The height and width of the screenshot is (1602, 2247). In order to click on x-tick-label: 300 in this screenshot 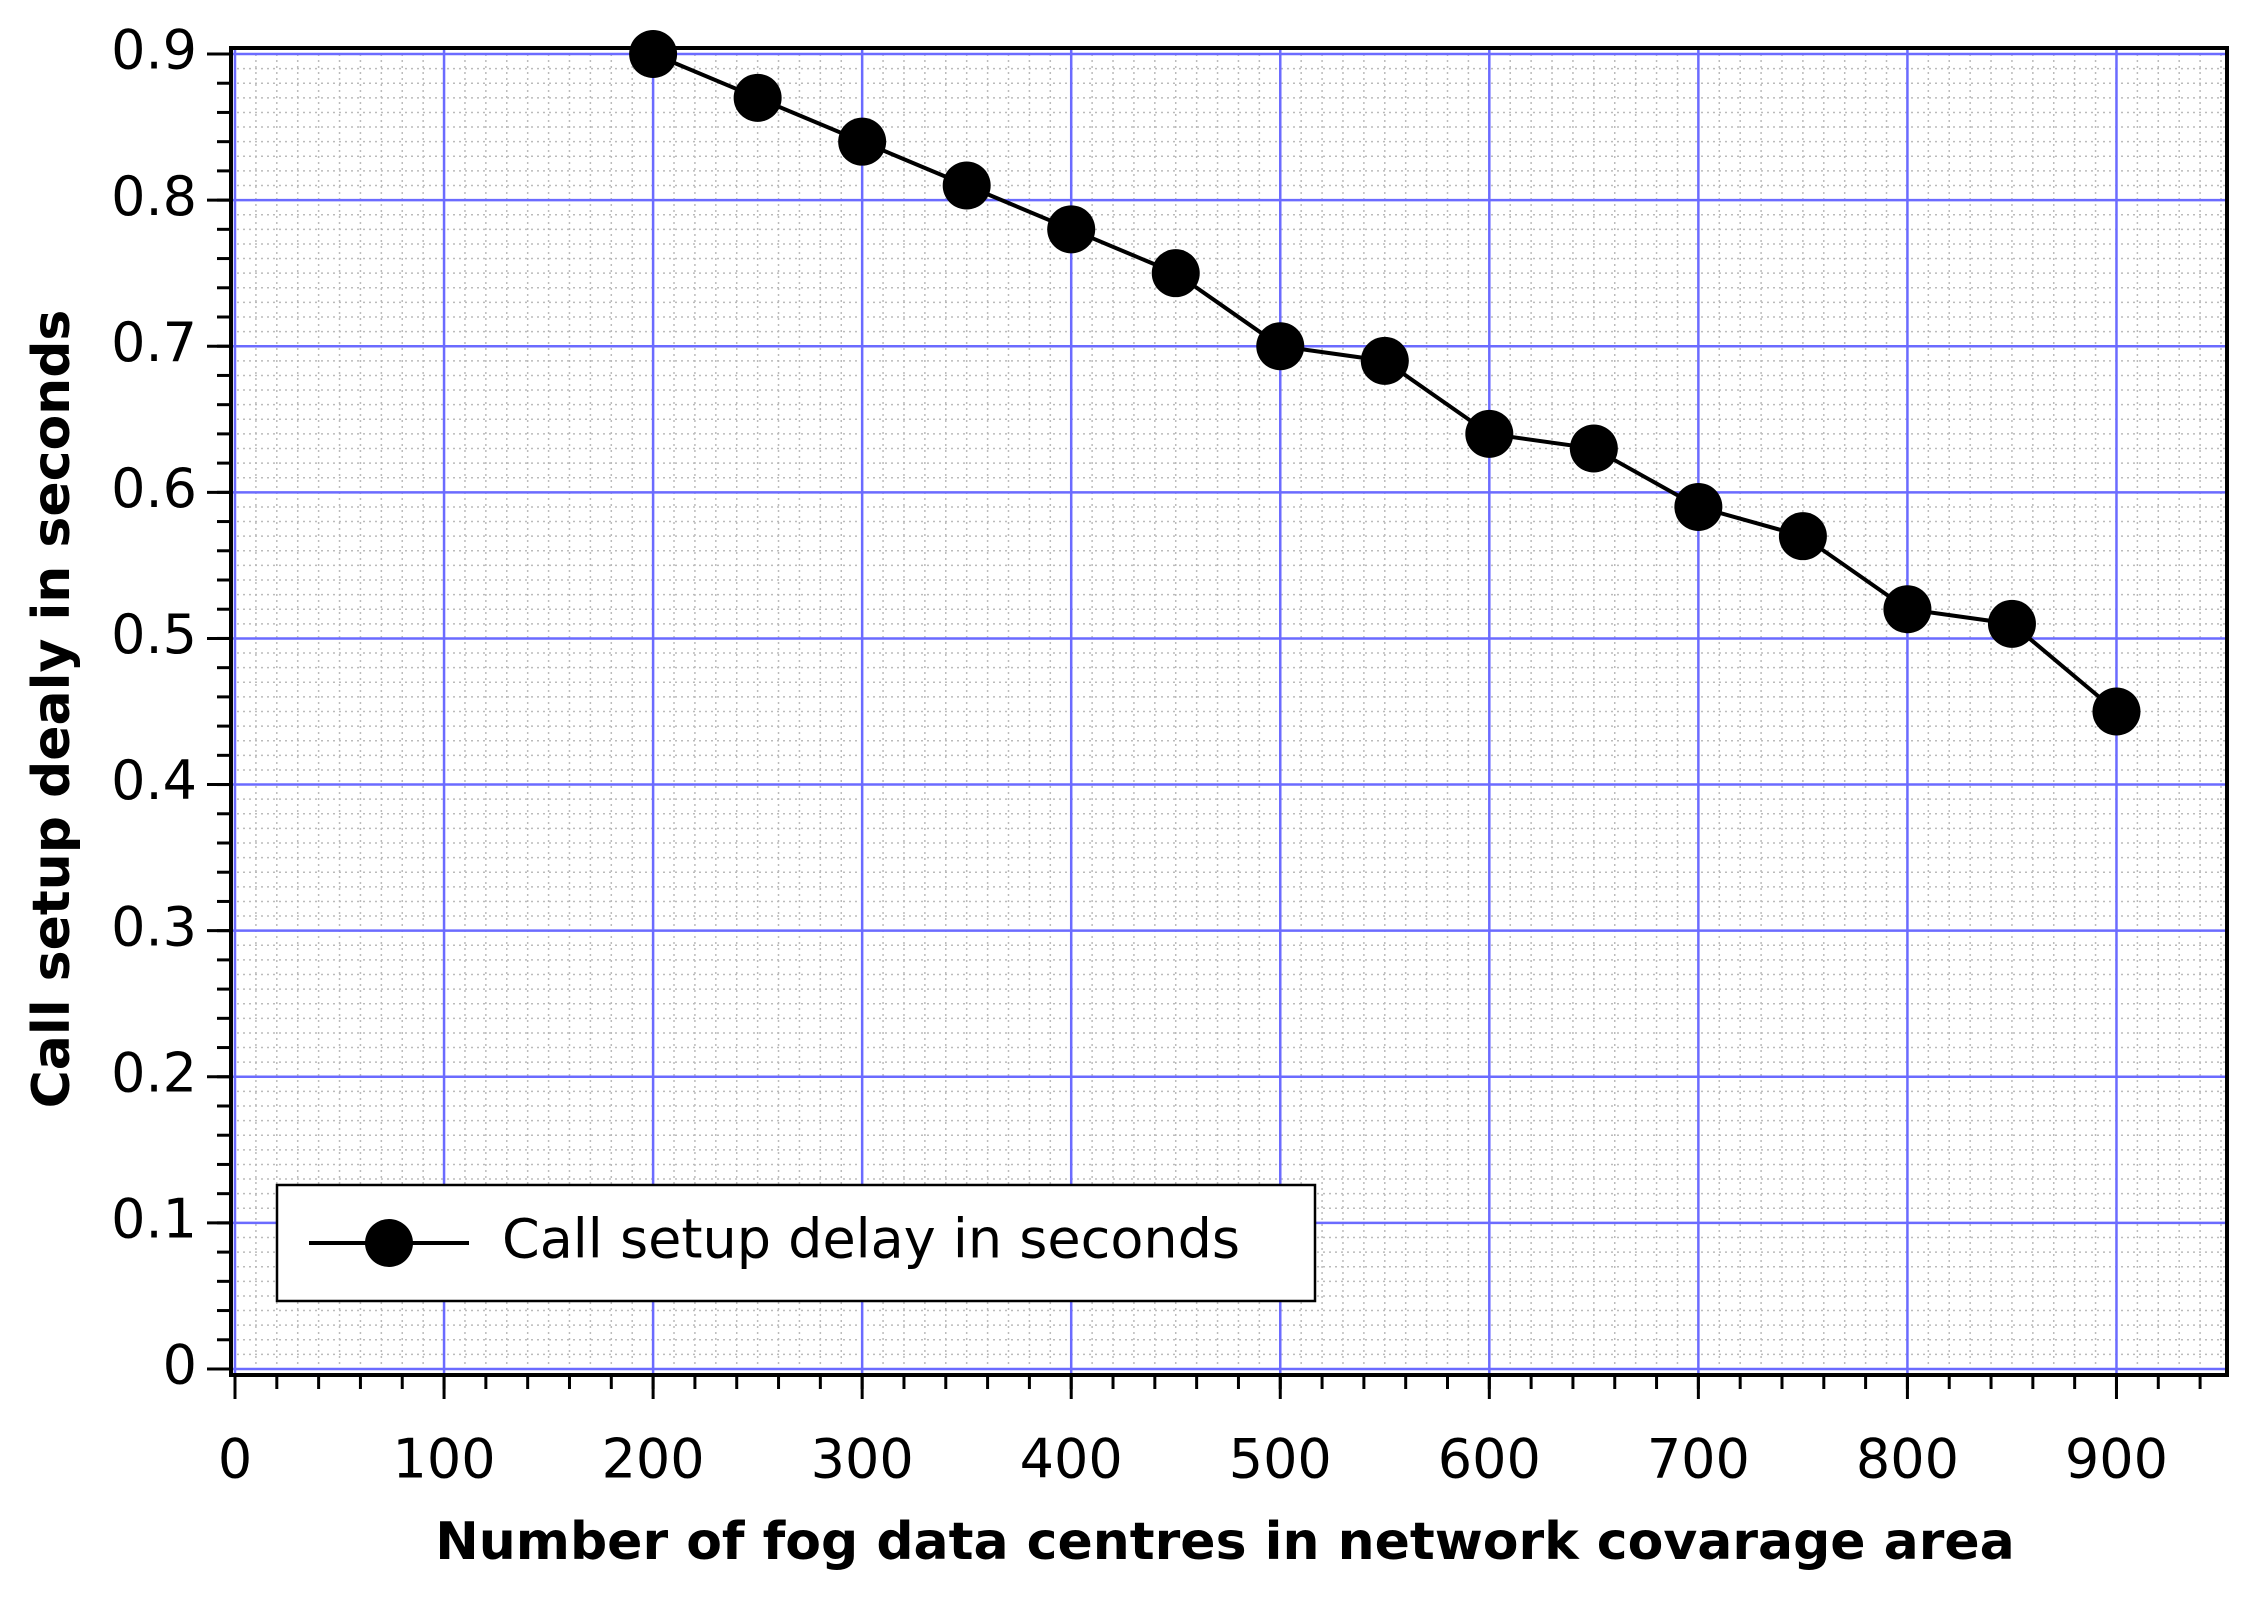, I will do `click(862, 1459)`.